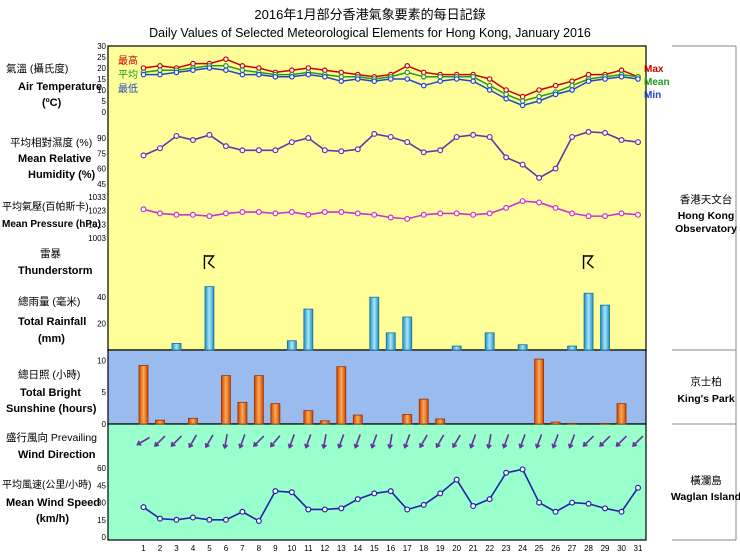 The image size is (740, 555). Describe the element at coordinates (101, 57) in the screenshot. I see `temp-tick-25: 25` at that location.